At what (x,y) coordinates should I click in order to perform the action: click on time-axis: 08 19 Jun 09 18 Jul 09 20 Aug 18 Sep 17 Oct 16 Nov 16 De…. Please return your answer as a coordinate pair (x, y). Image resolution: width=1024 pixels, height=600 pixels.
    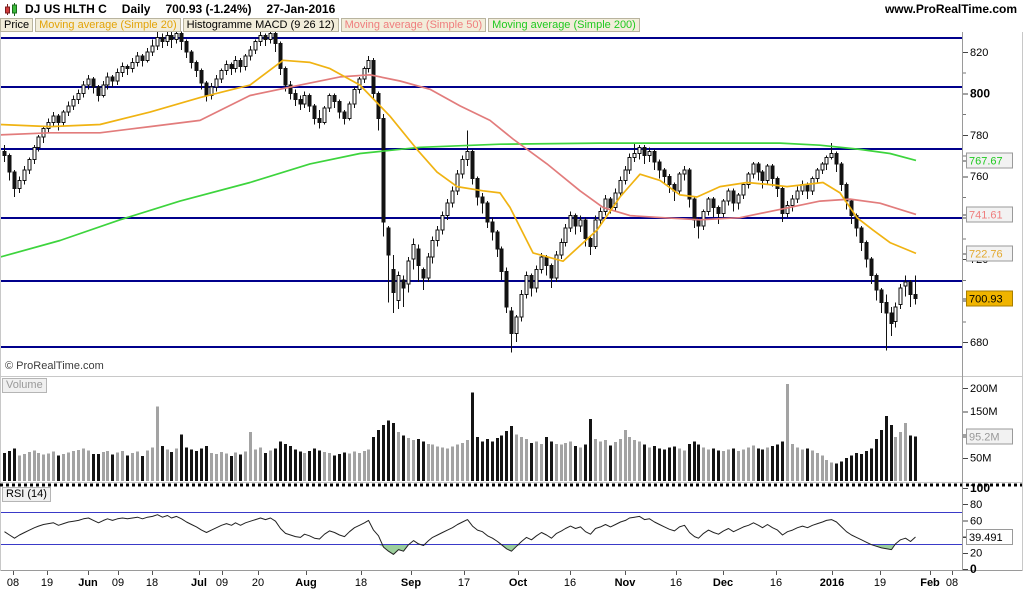
    Looking at the image, I should click on (482, 580).